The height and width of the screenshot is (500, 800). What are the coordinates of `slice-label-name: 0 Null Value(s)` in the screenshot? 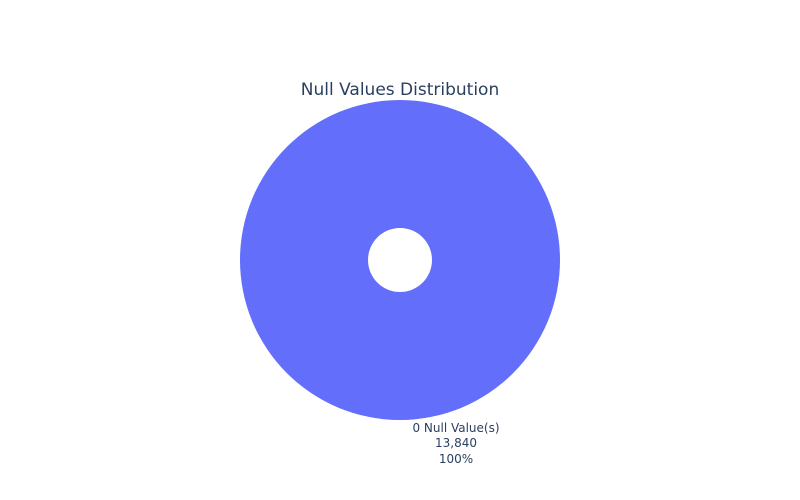 It's located at (455, 428).